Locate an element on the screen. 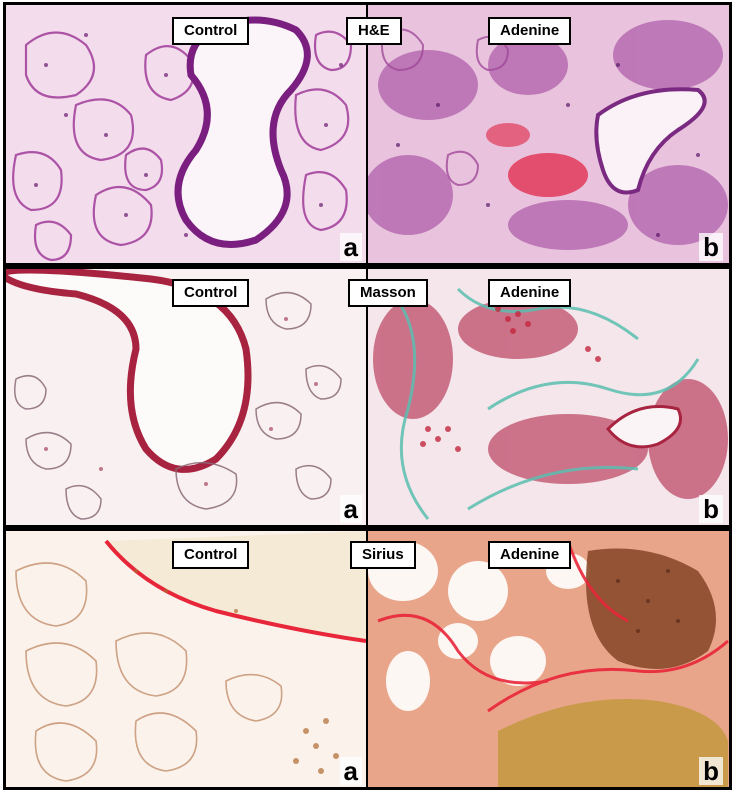 This screenshot has height=793, width=737. sirius-panel-letter-b: b is located at coordinates (711, 771).